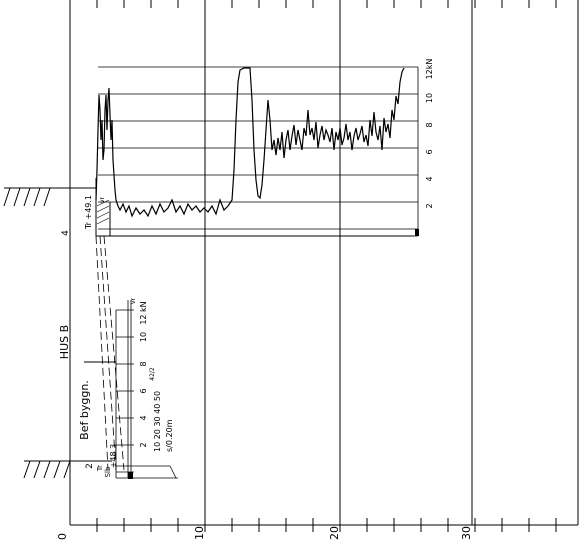  Describe the element at coordinates (108, 471) in the screenshot. I see `bottom-soil-label: Slb` at that location.